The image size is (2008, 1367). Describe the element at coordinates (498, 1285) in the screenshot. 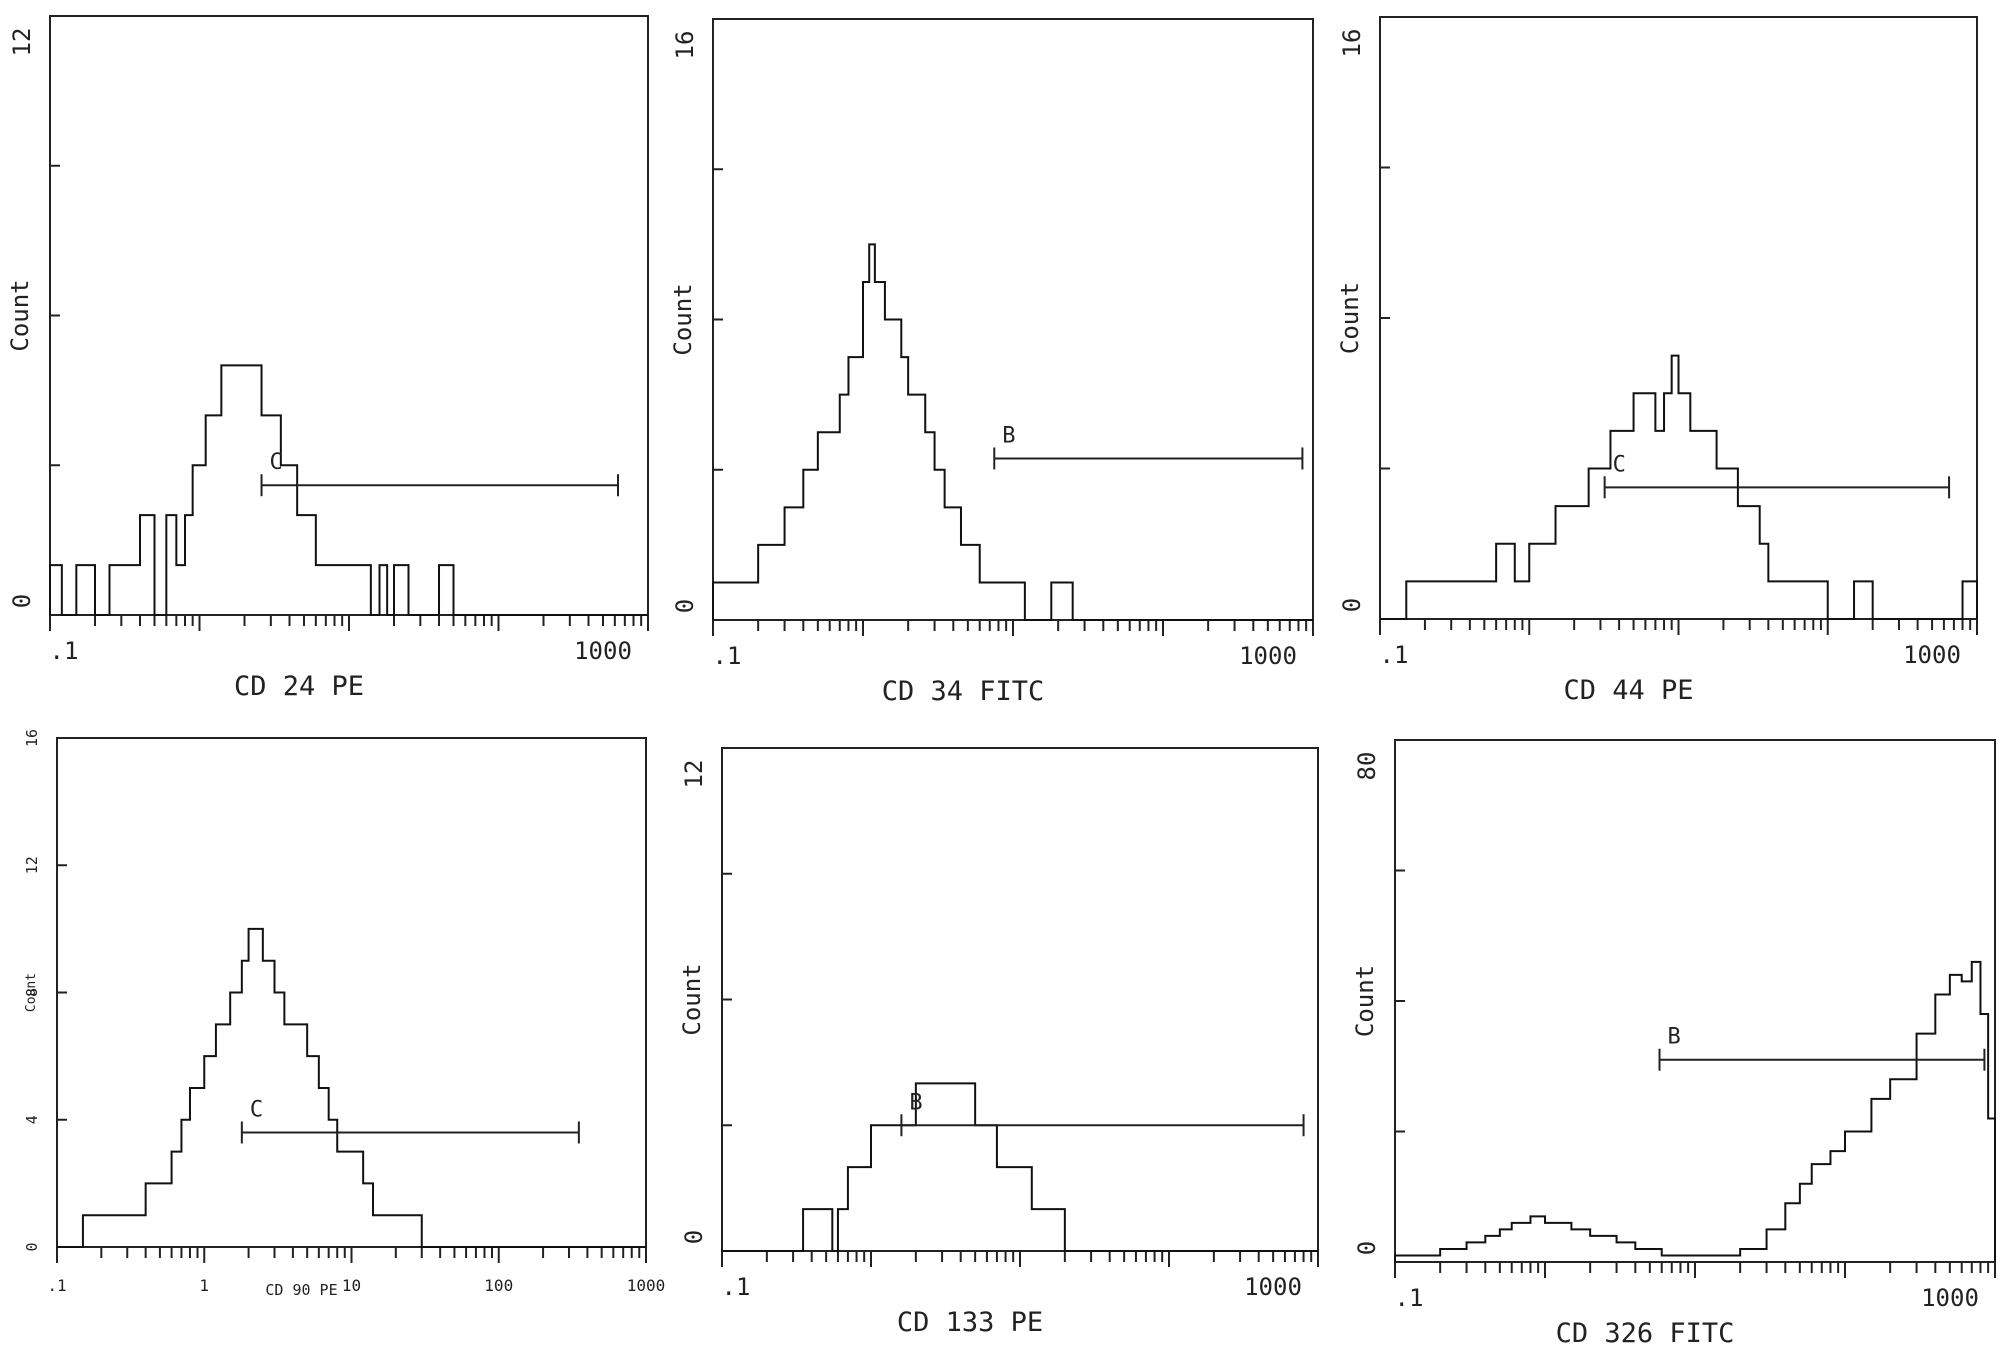

I see `x-tick-label: 100` at that location.